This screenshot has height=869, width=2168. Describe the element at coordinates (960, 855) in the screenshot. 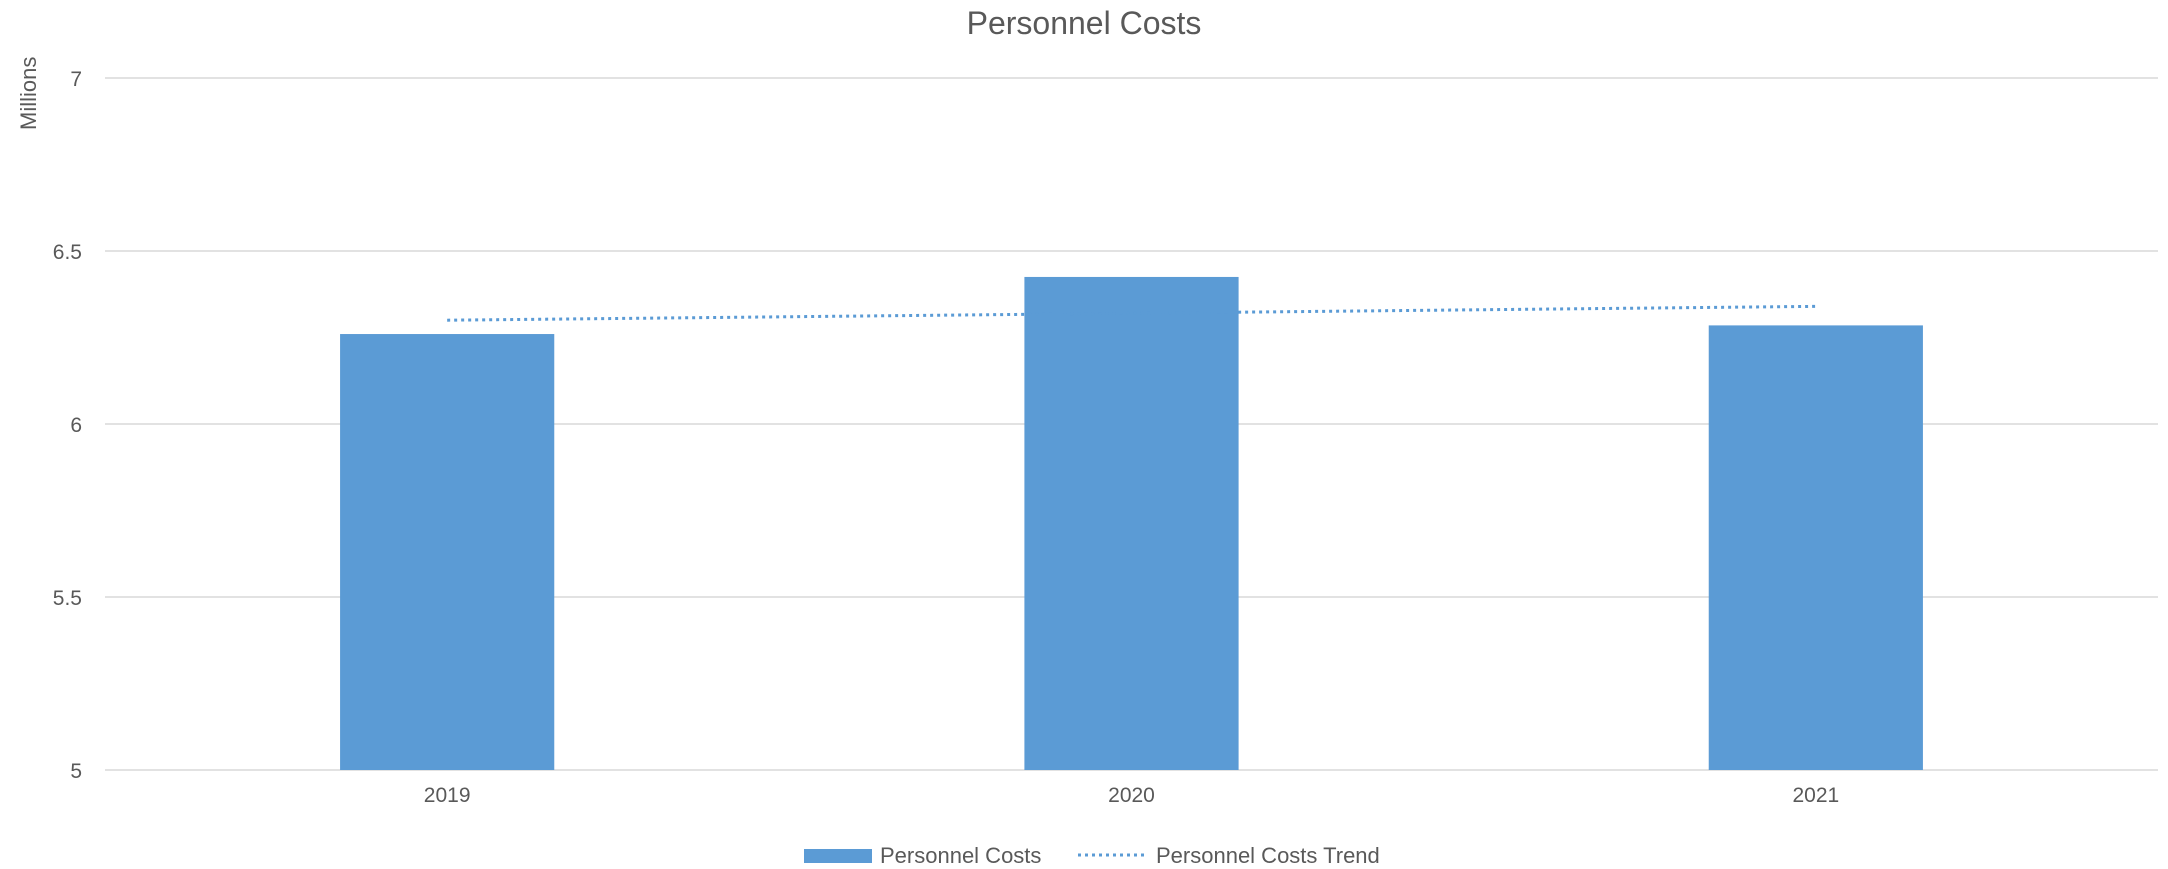

I see `legend-label-personnel-costs: Personnel Costs` at that location.